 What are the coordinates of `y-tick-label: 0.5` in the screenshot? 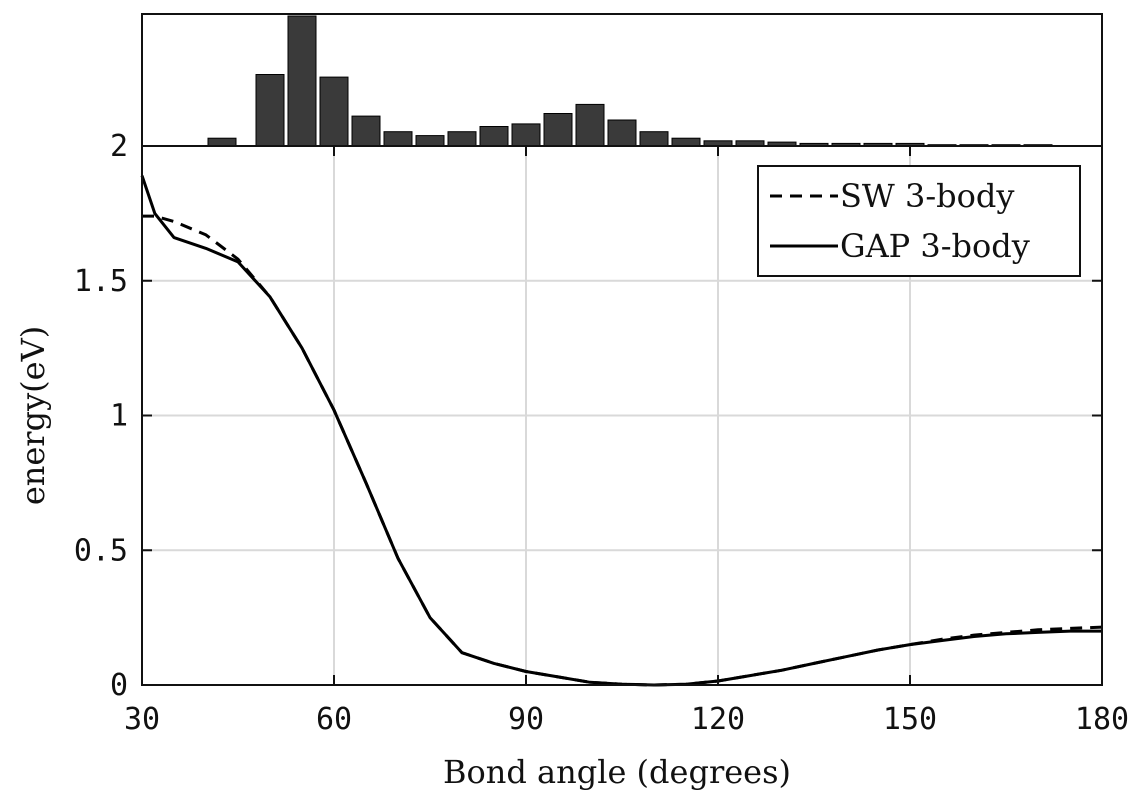 It's located at (101, 550).